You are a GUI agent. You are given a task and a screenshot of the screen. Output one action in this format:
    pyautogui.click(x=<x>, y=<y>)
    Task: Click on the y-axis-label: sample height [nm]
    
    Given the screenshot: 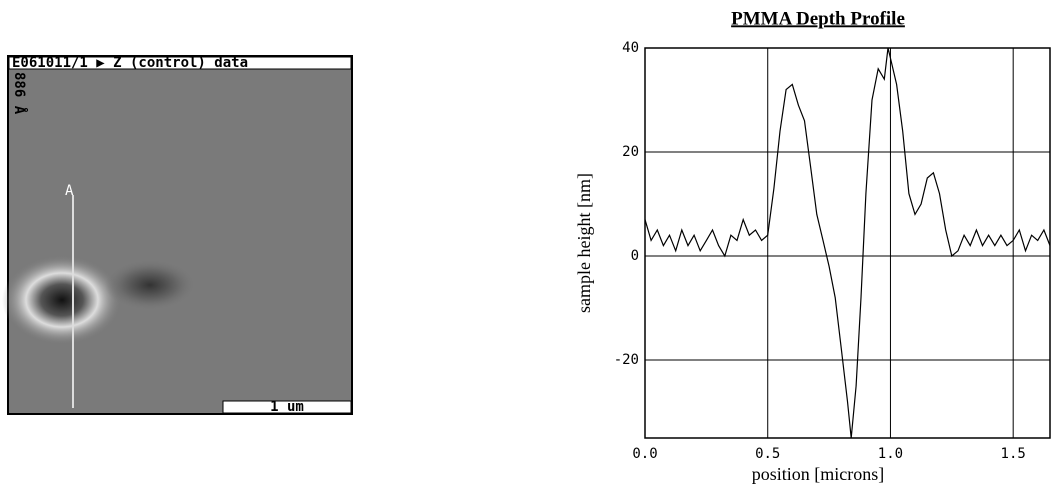 What is the action you would take?
    pyautogui.click(x=584, y=243)
    